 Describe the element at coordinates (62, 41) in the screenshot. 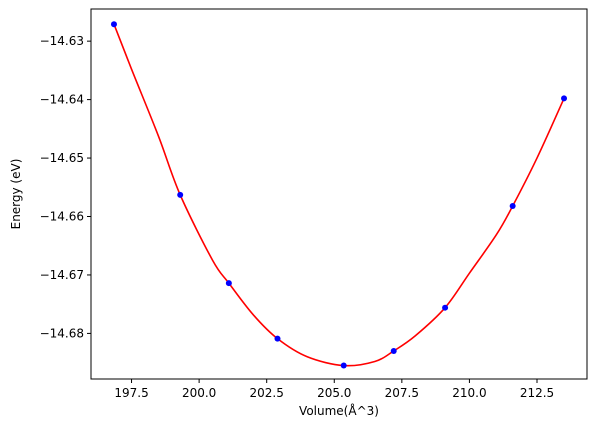

I see `y-tick-label: −14.63` at that location.